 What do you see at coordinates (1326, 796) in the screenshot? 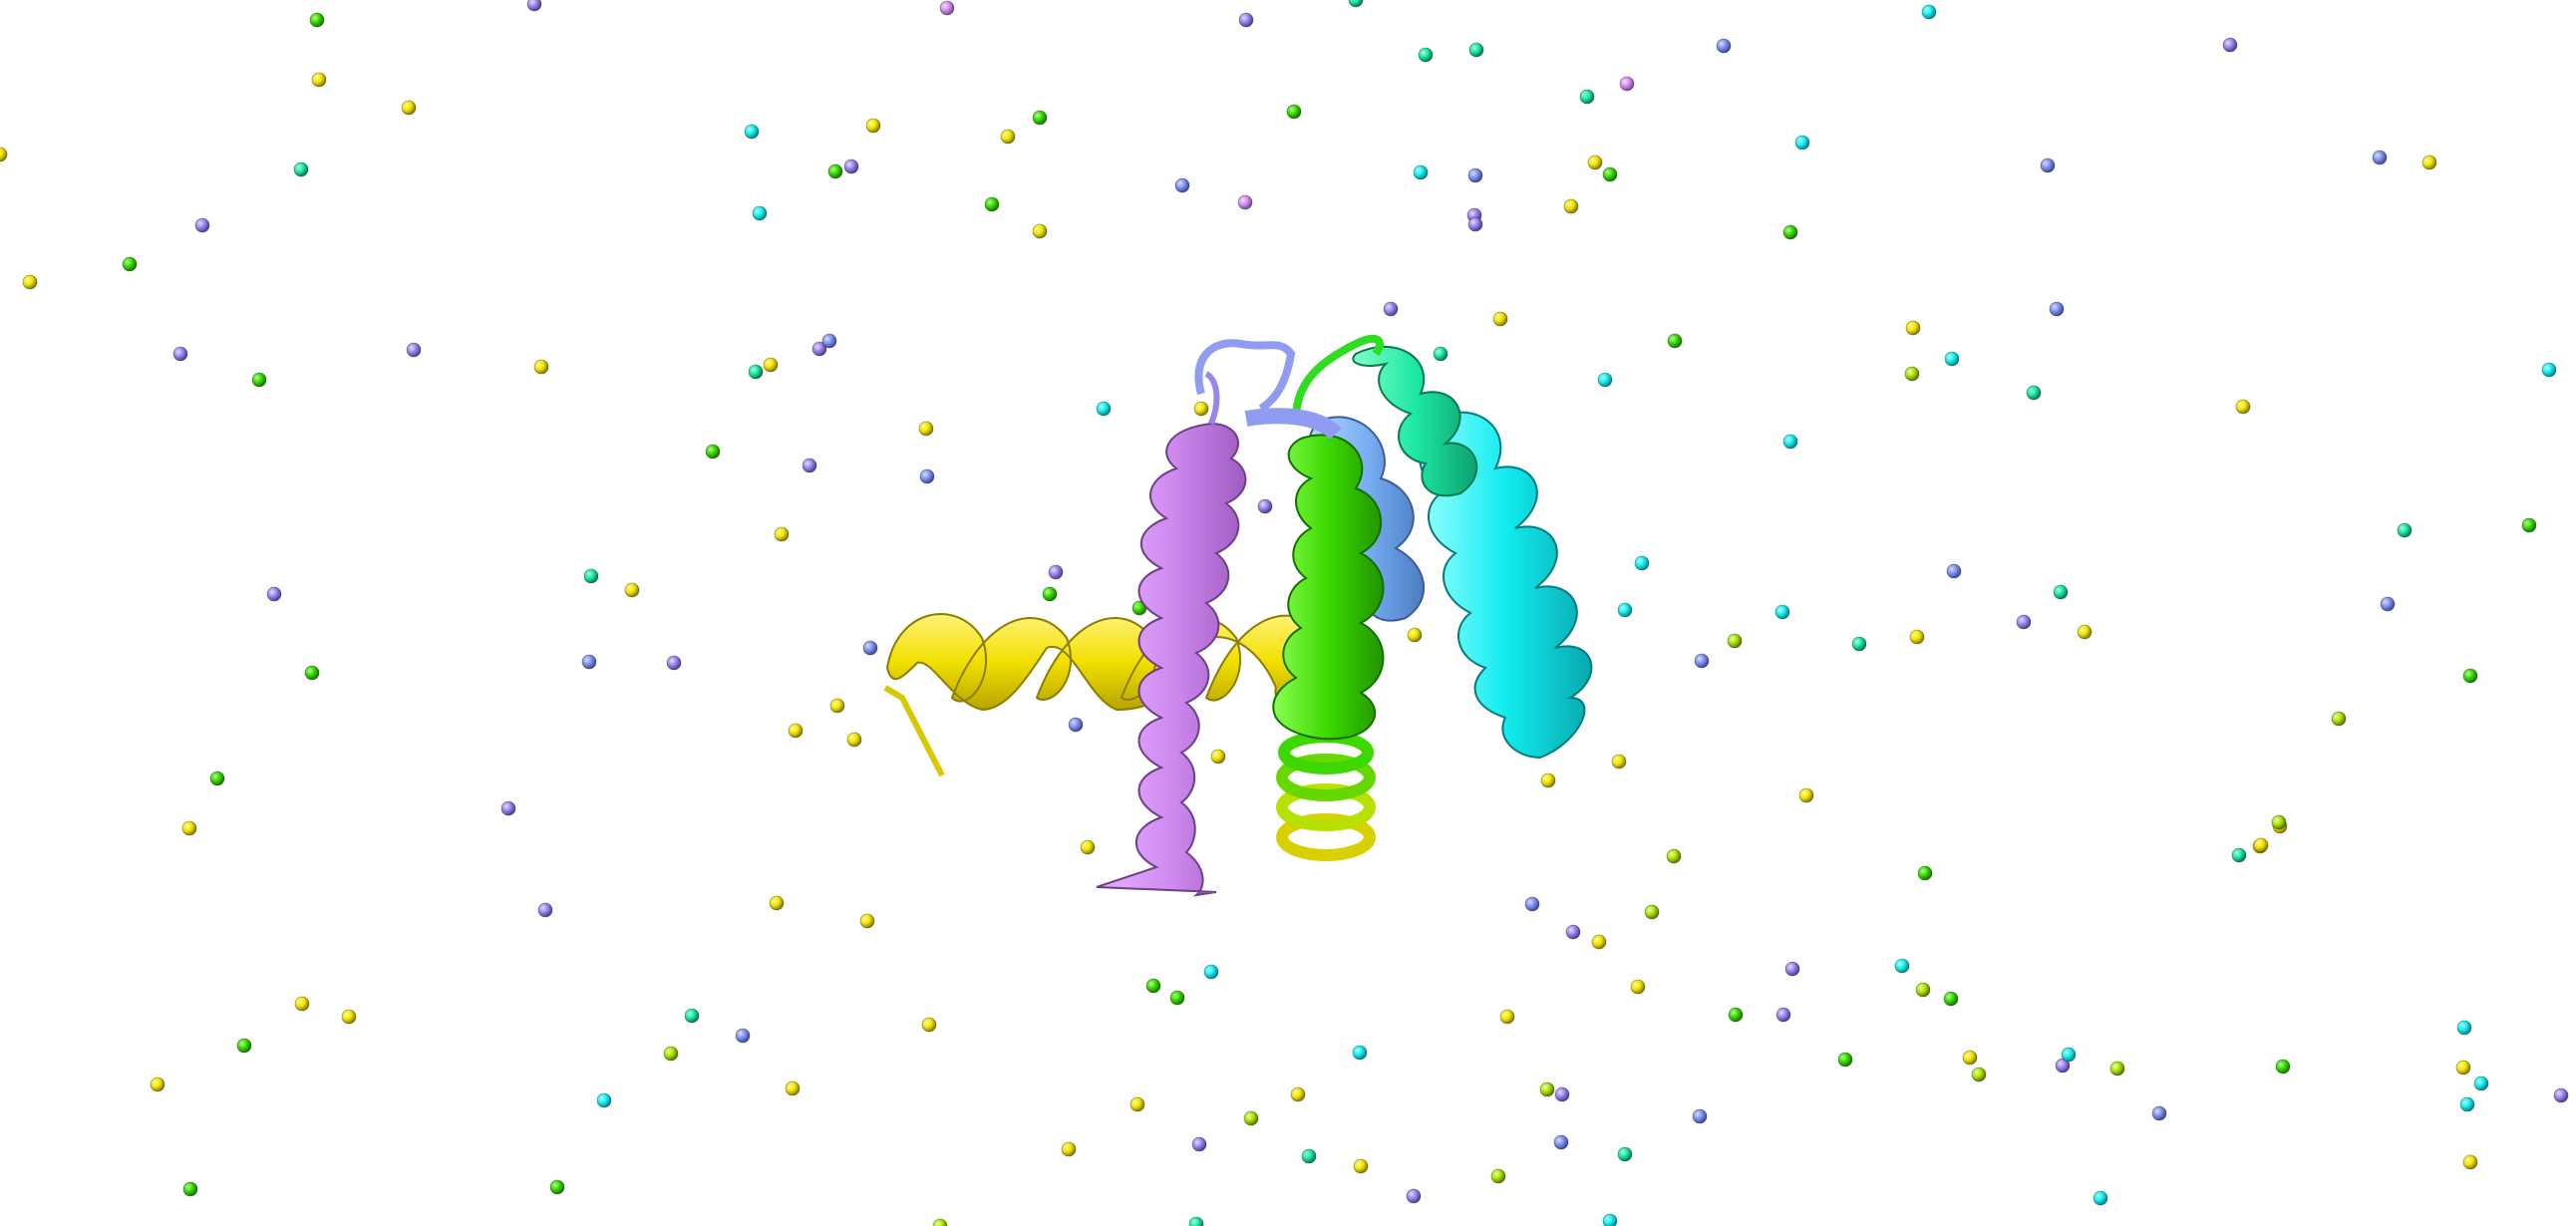
I see `helix-green-coil` at bounding box center [1326, 796].